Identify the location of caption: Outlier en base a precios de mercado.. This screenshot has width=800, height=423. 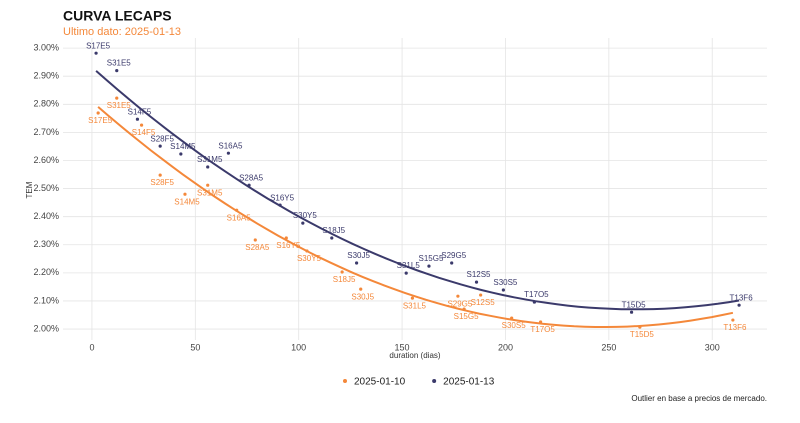
(699, 398).